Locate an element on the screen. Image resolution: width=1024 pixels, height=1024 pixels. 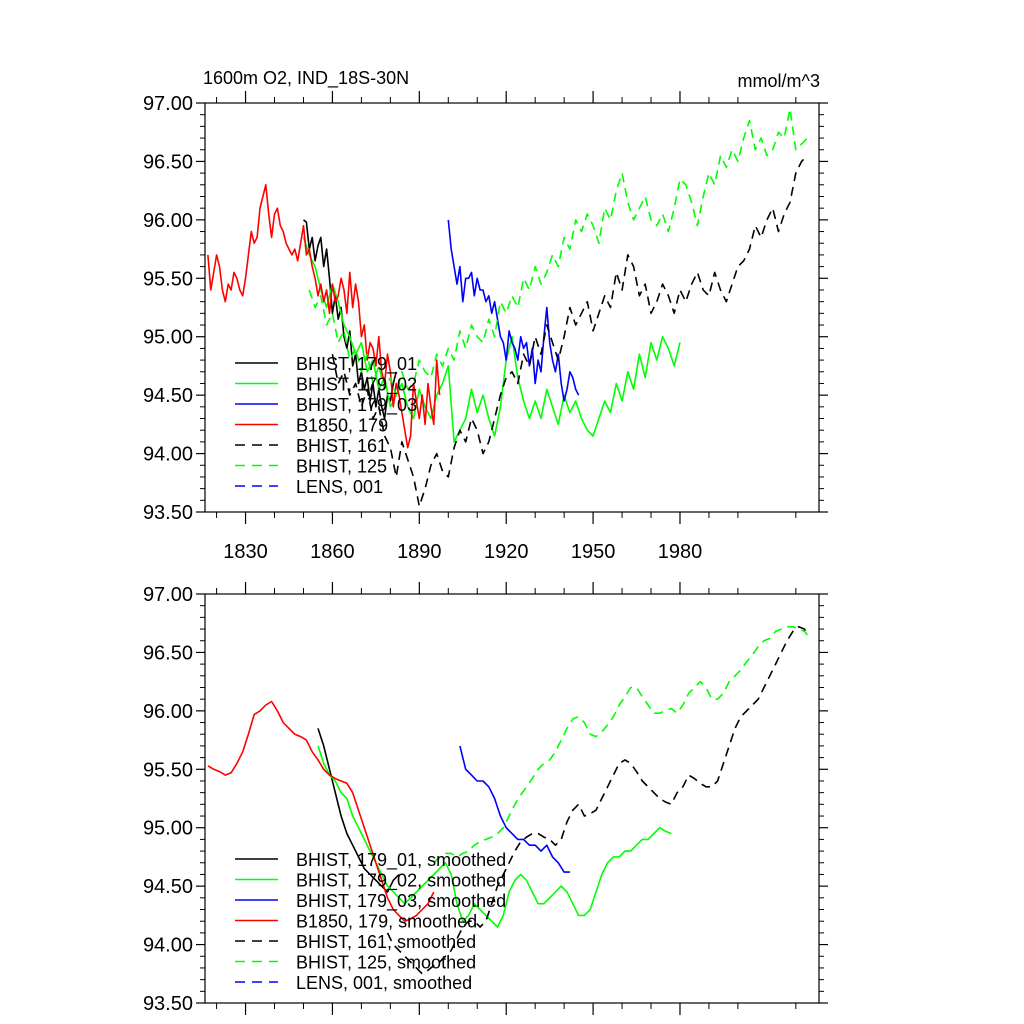
p0-xtick-label: 1980 is located at coordinates (680, 552).